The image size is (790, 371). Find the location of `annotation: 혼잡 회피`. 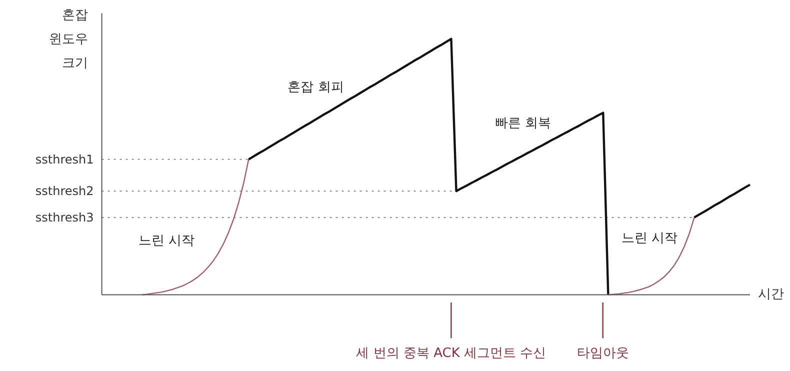

annotation: 혼잡 회피 is located at coordinates (316, 87).